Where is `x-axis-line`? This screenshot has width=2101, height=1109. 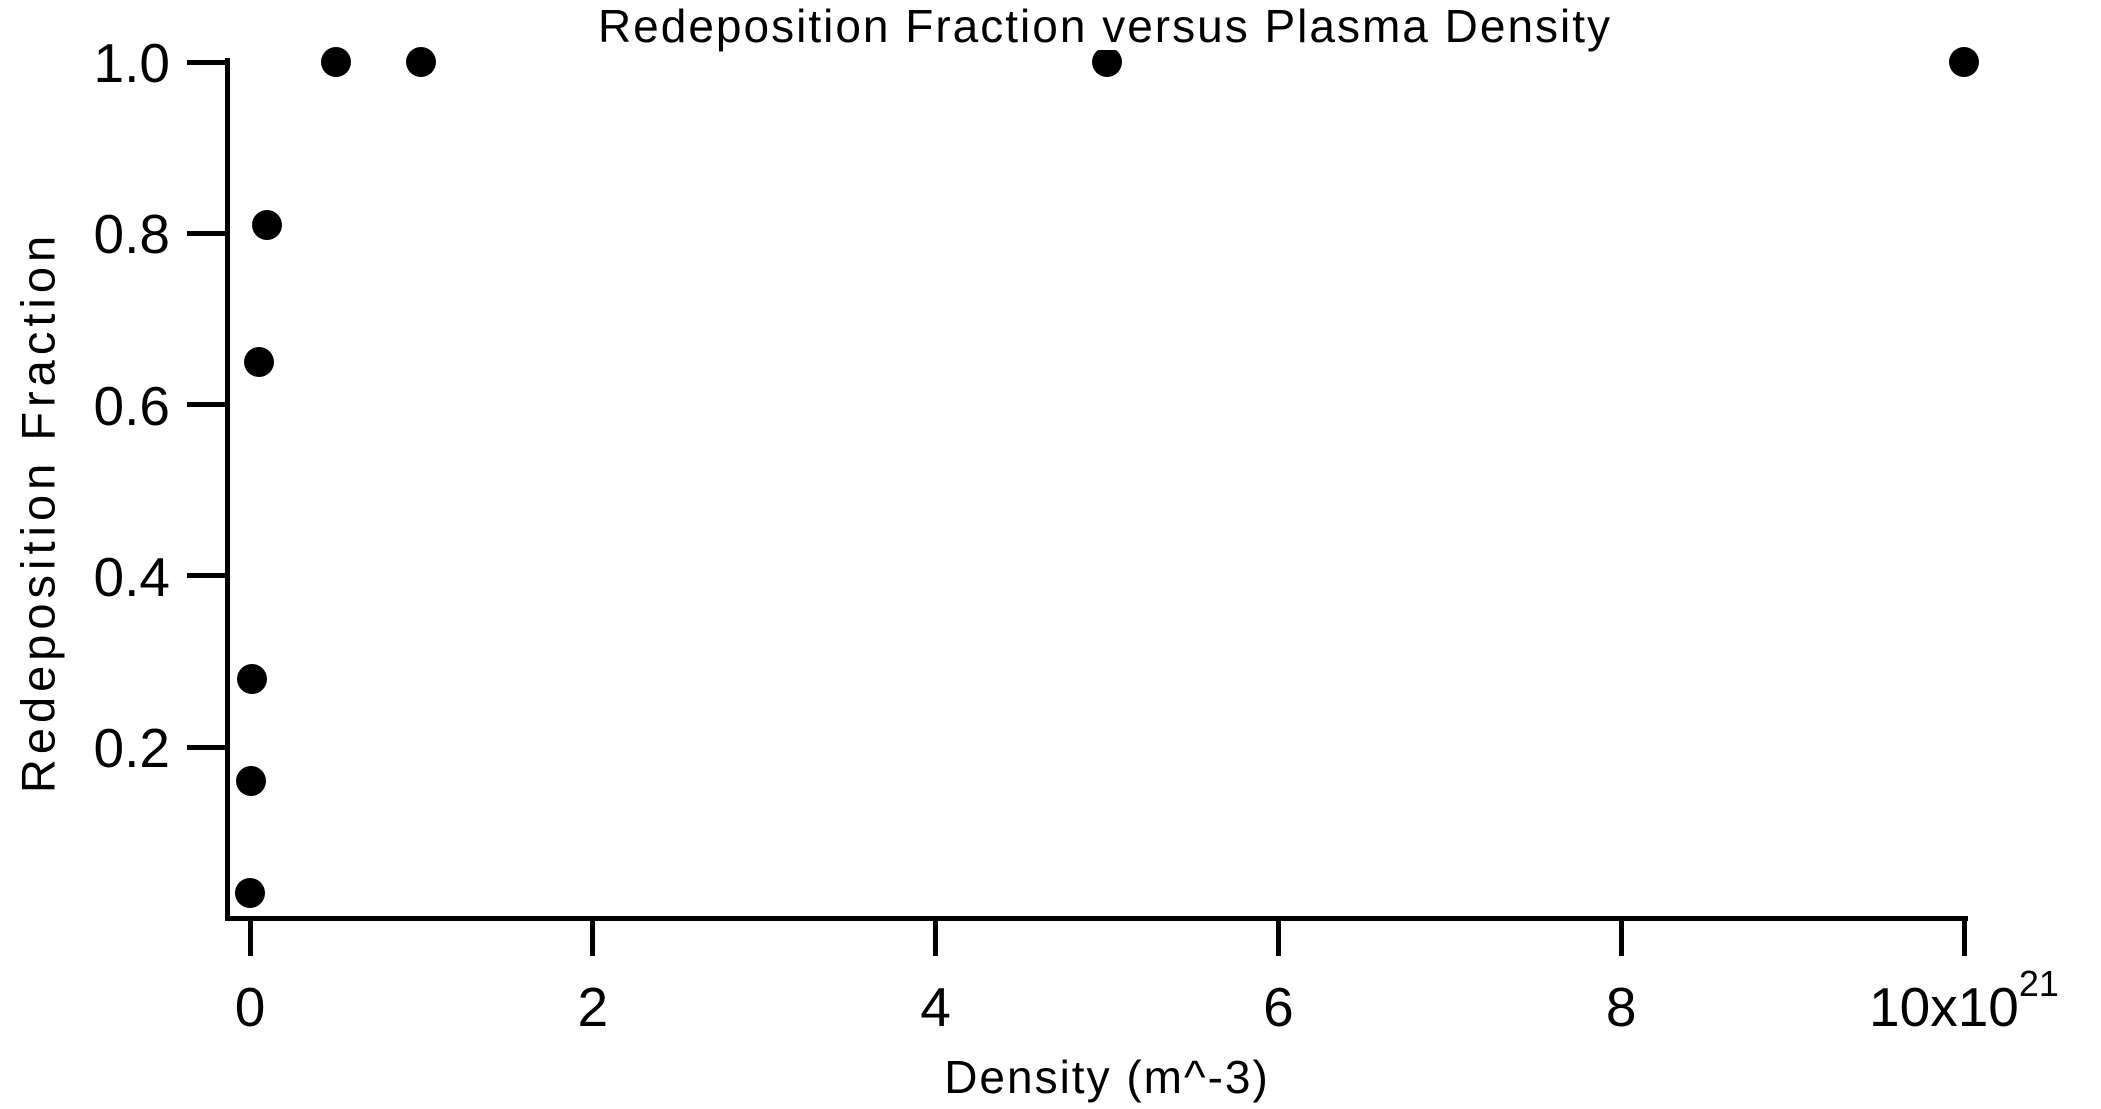
x-axis-line is located at coordinates (1096, 918).